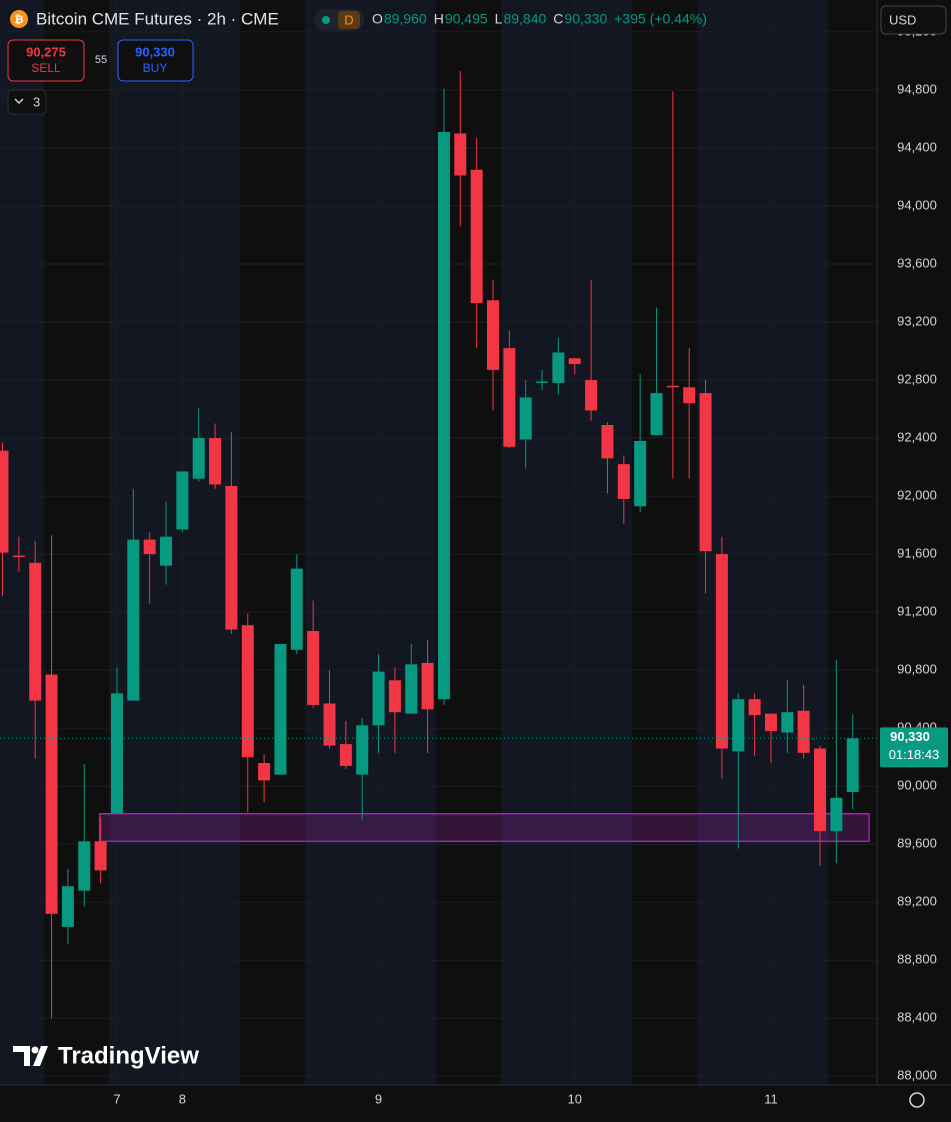 This screenshot has height=1122, width=951. I want to click on ohlc-key: H, so click(439, 19).